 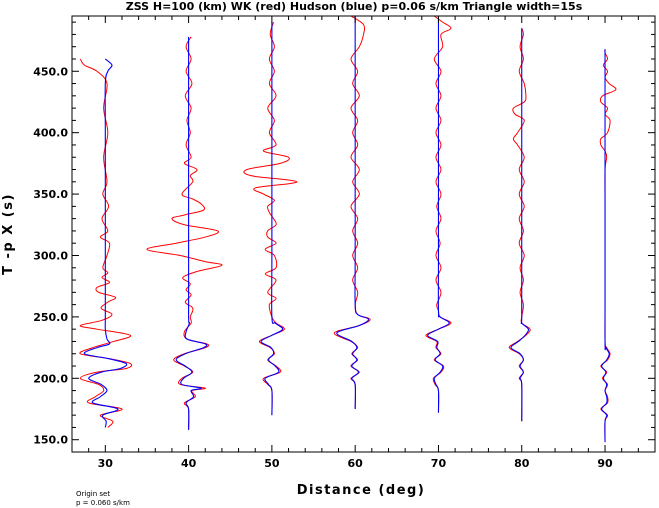 What do you see at coordinates (50, 255) in the screenshot?
I see `y-tick-label: 300.0` at bounding box center [50, 255].